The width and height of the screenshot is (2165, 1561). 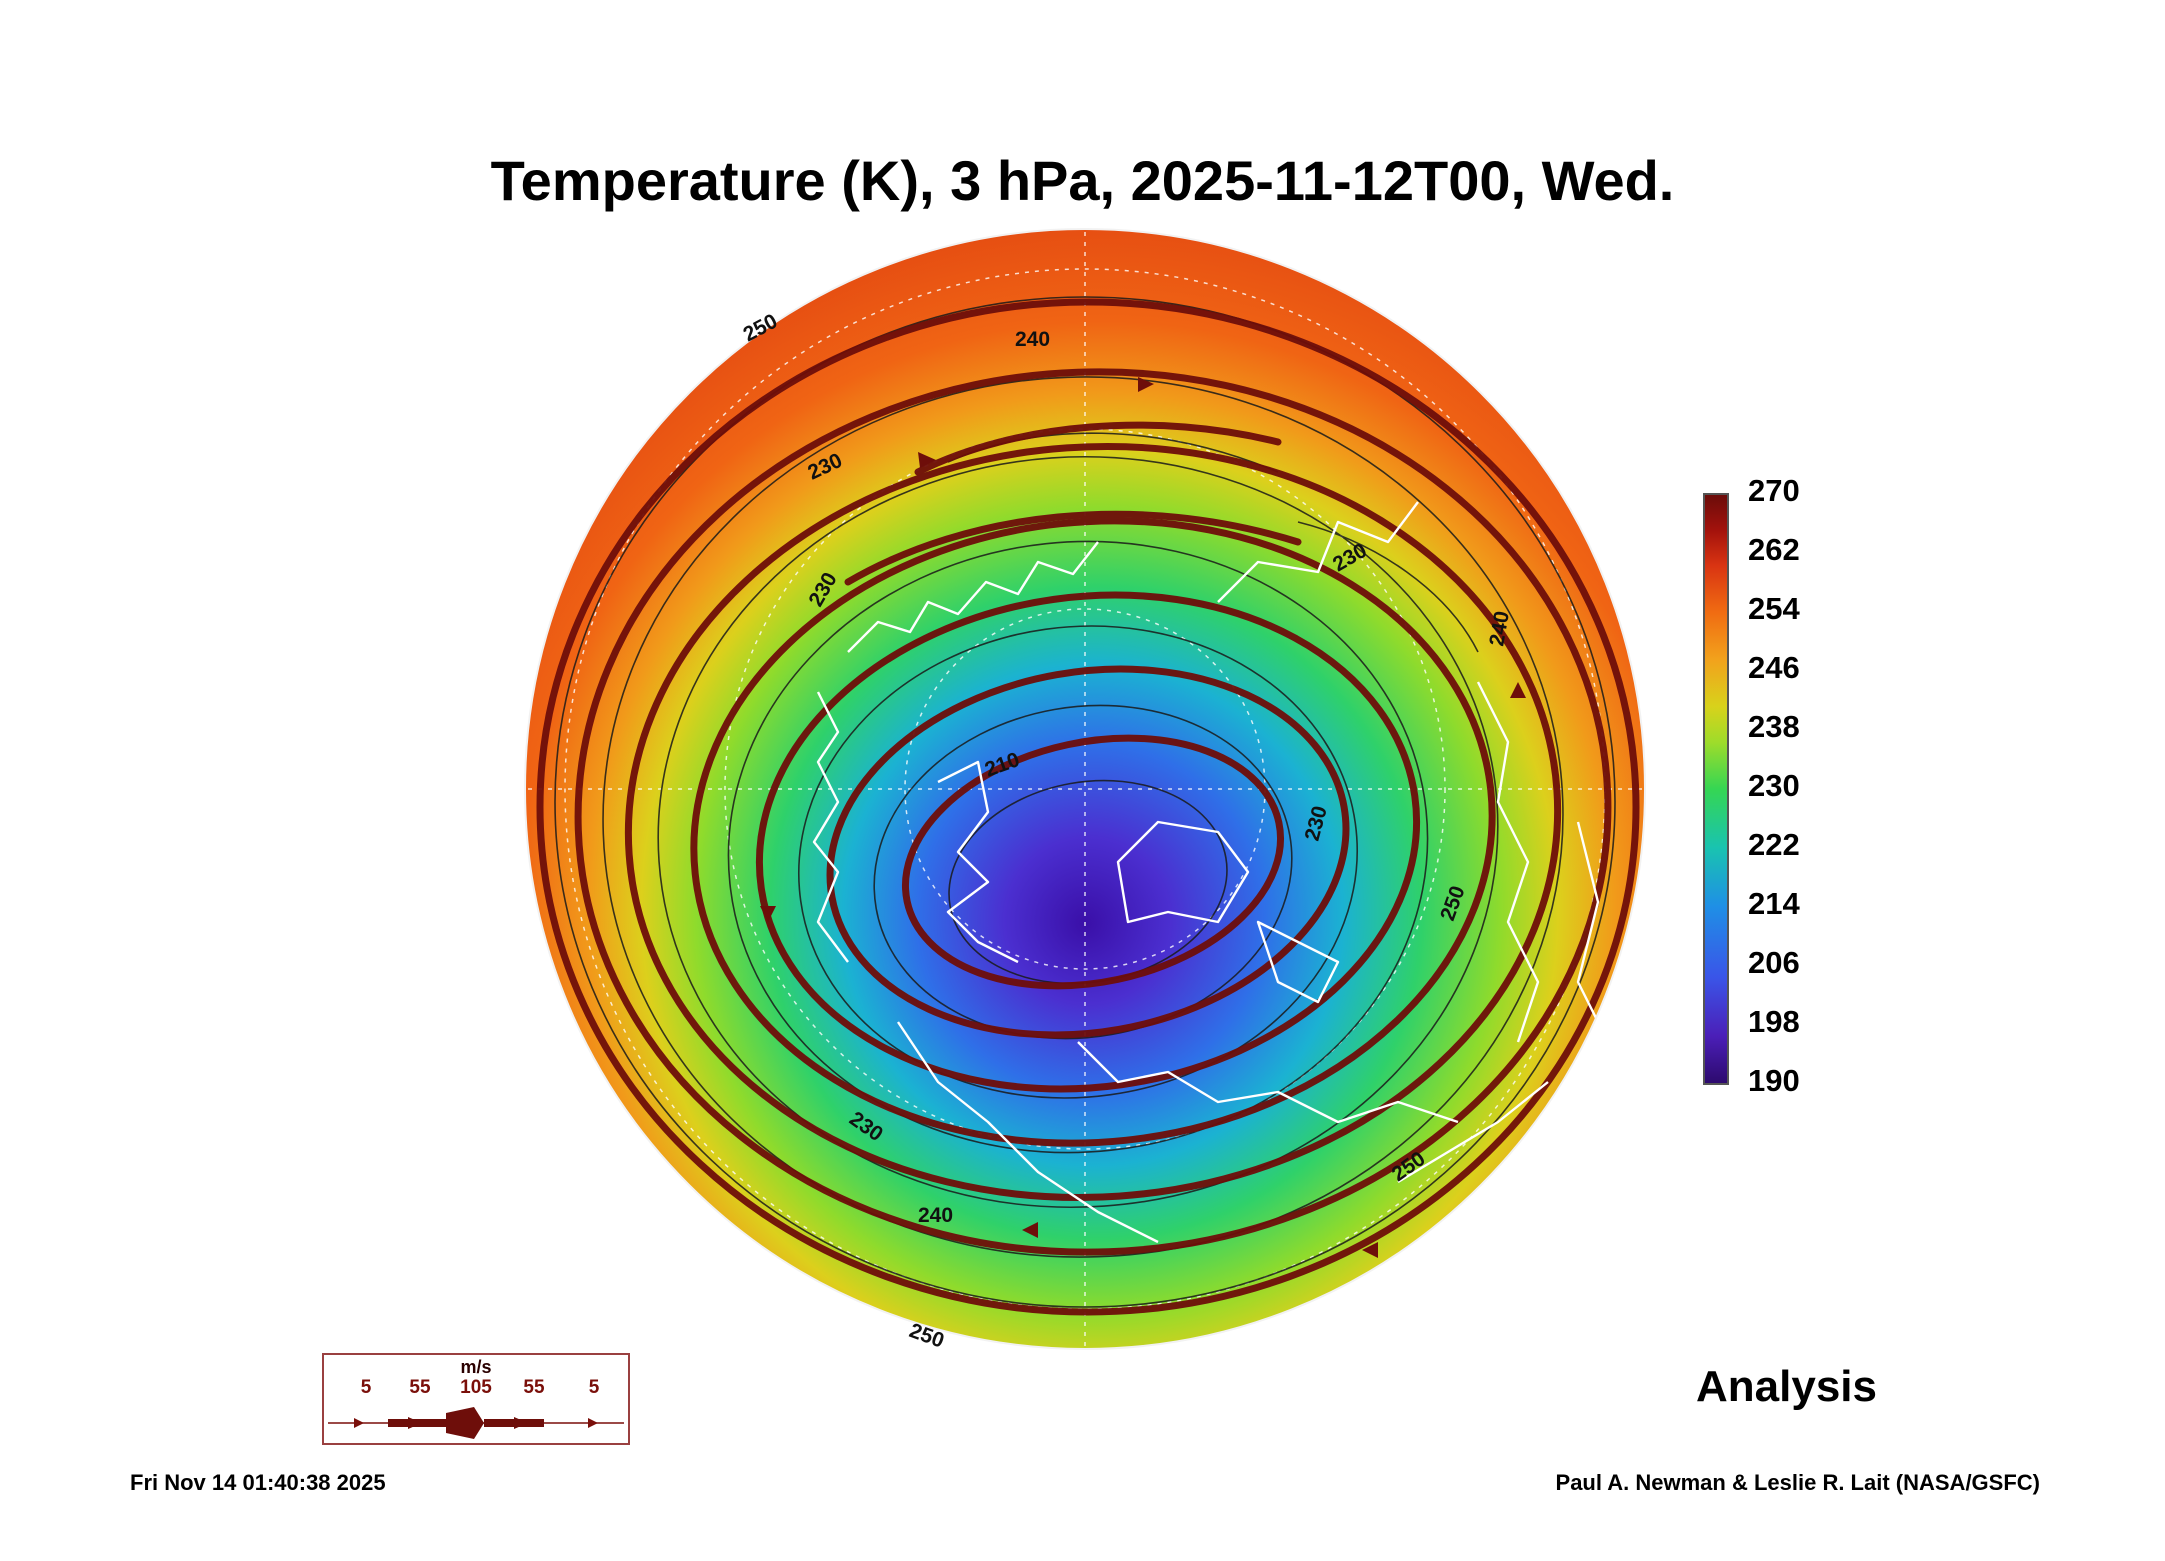 I want to click on wind-key-arrow, so click(x=476, y=1423).